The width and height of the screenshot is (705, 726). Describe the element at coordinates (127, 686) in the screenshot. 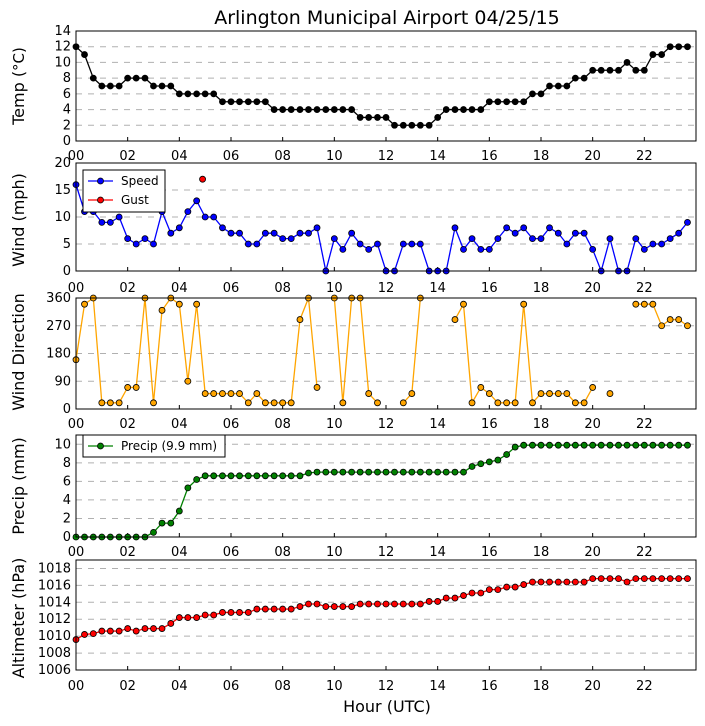

I see `x-tick-label: 02` at that location.